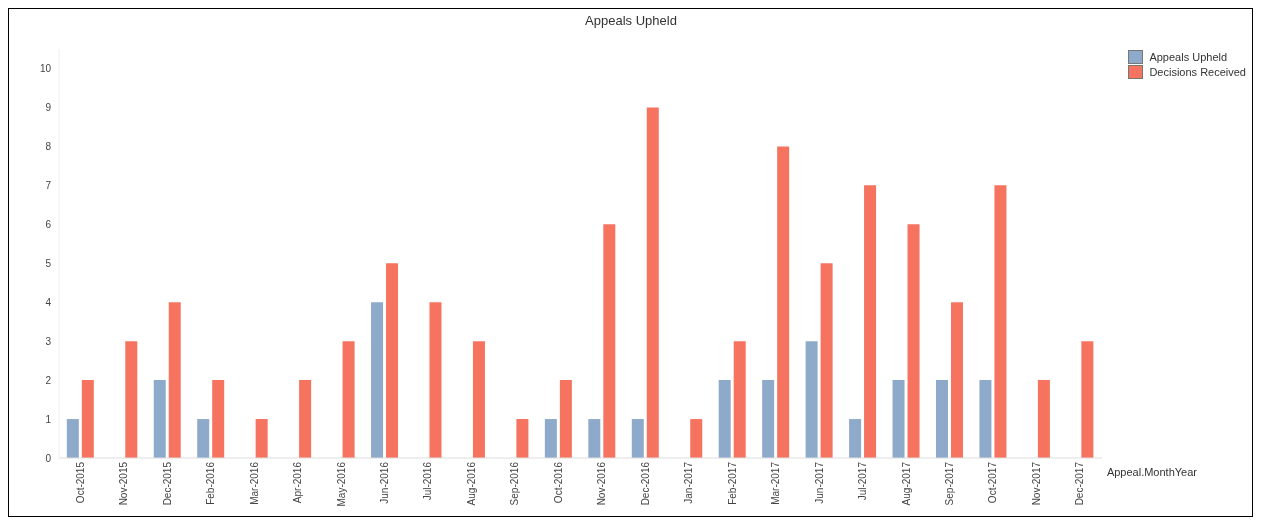 Image resolution: width=1261 pixels, height=525 pixels. I want to click on x-tick-label: Sep-2016, so click(515, 483).